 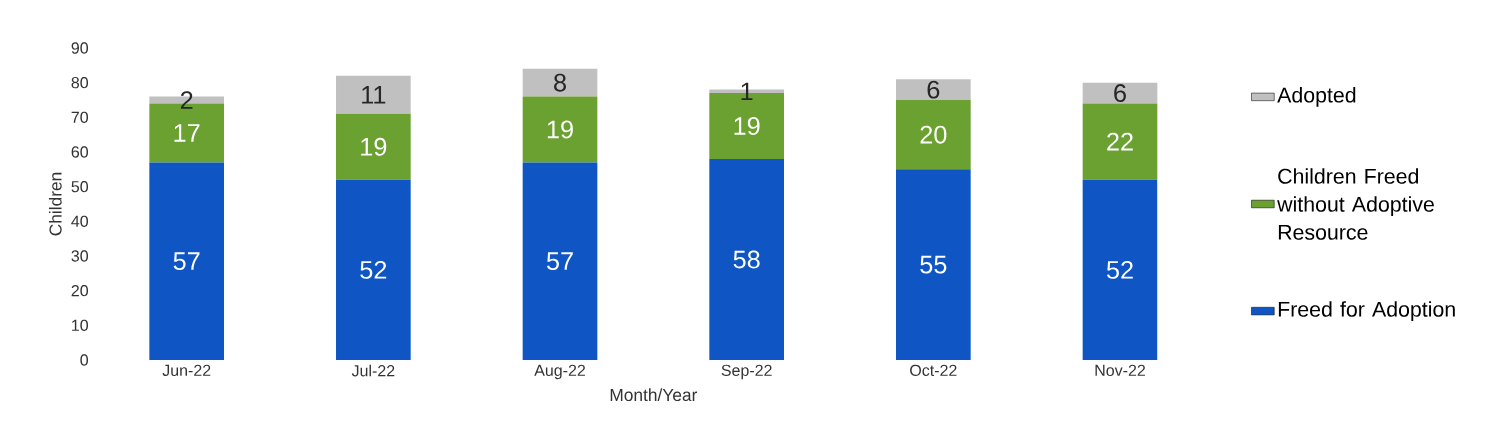 What do you see at coordinates (1355, 204) in the screenshot?
I see `legend-label: Children Freed without Adoptive Resource` at bounding box center [1355, 204].